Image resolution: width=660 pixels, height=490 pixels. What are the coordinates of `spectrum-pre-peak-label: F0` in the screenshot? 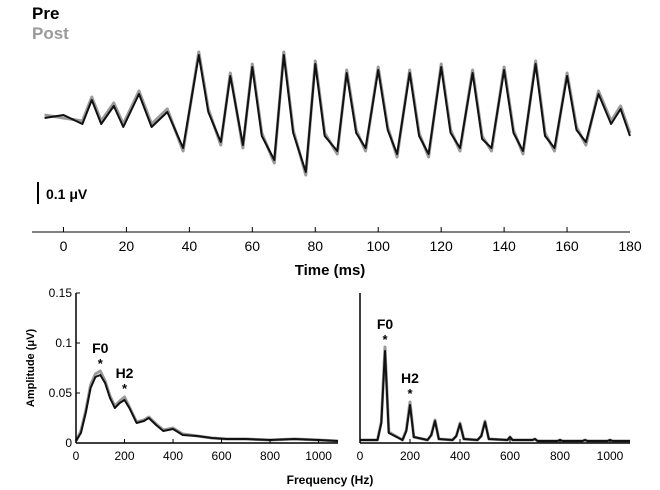 It's located at (100, 348).